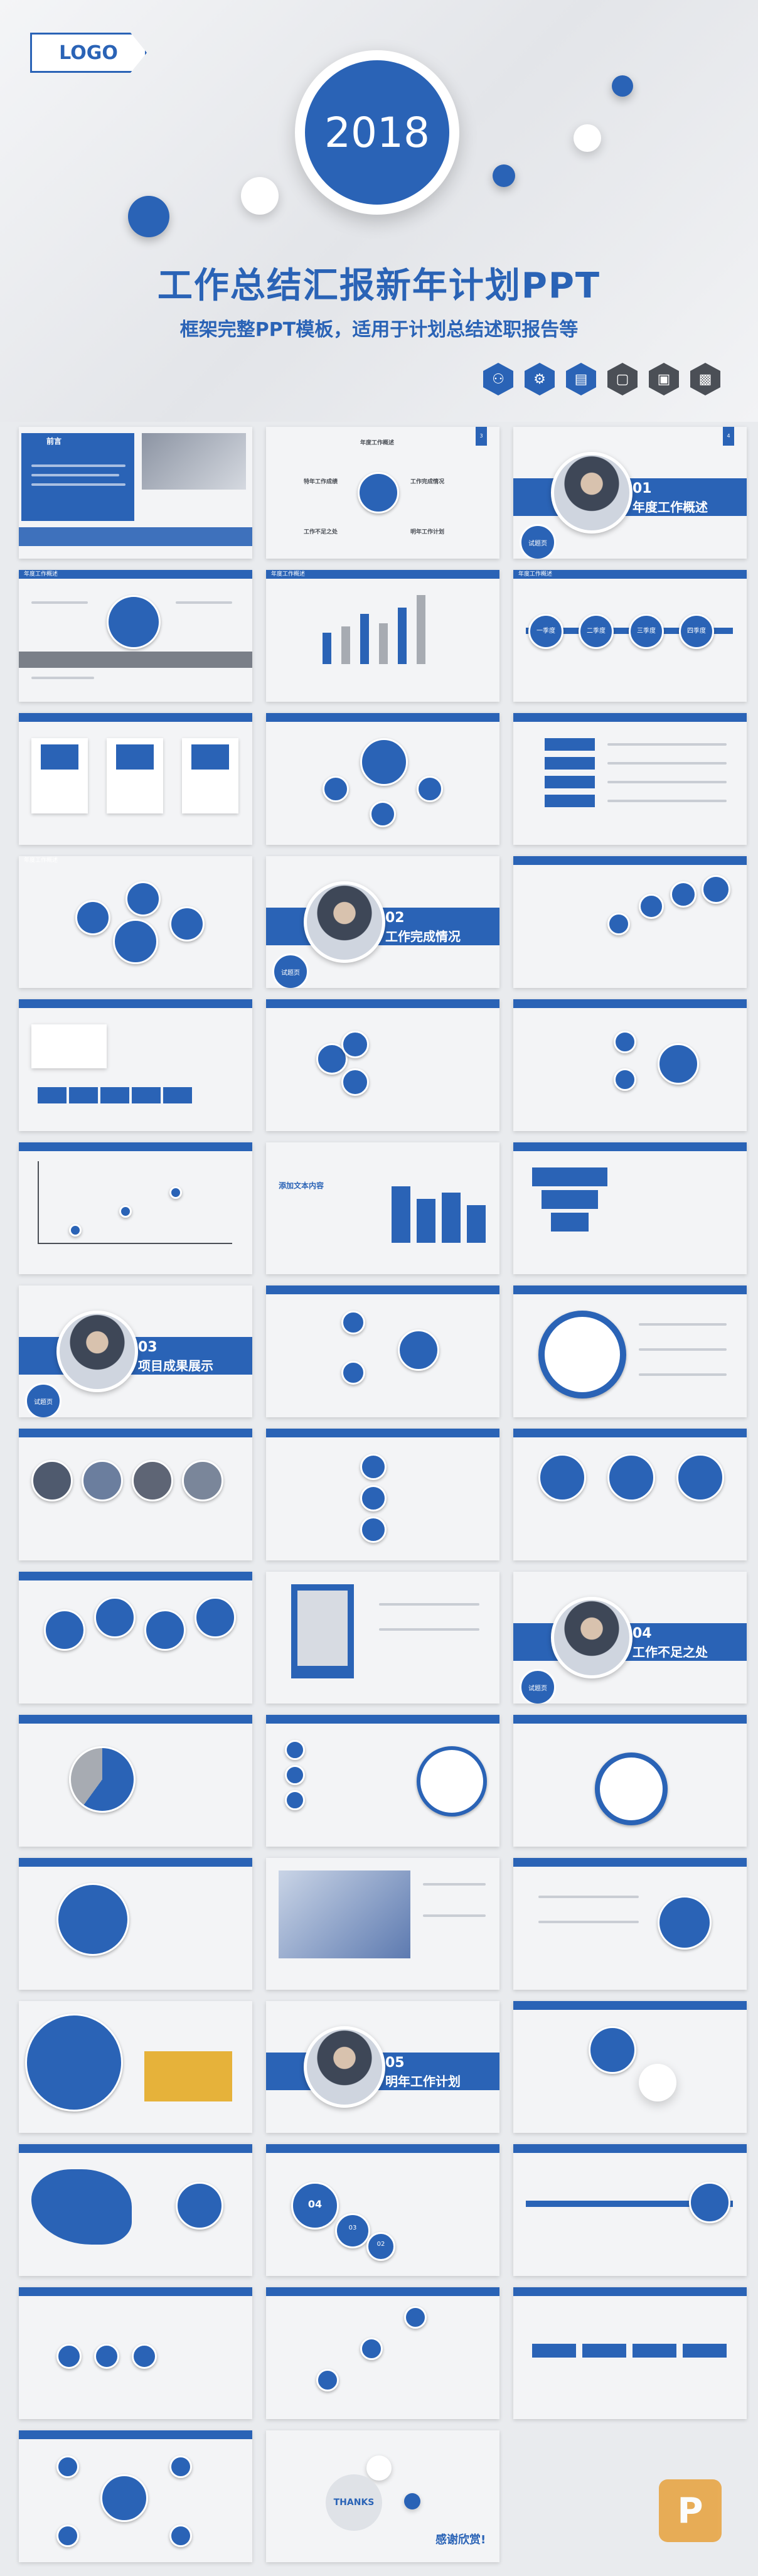  Describe the element at coordinates (136, 922) in the screenshot. I see `slide-bubbles: 年度工作概述` at that location.